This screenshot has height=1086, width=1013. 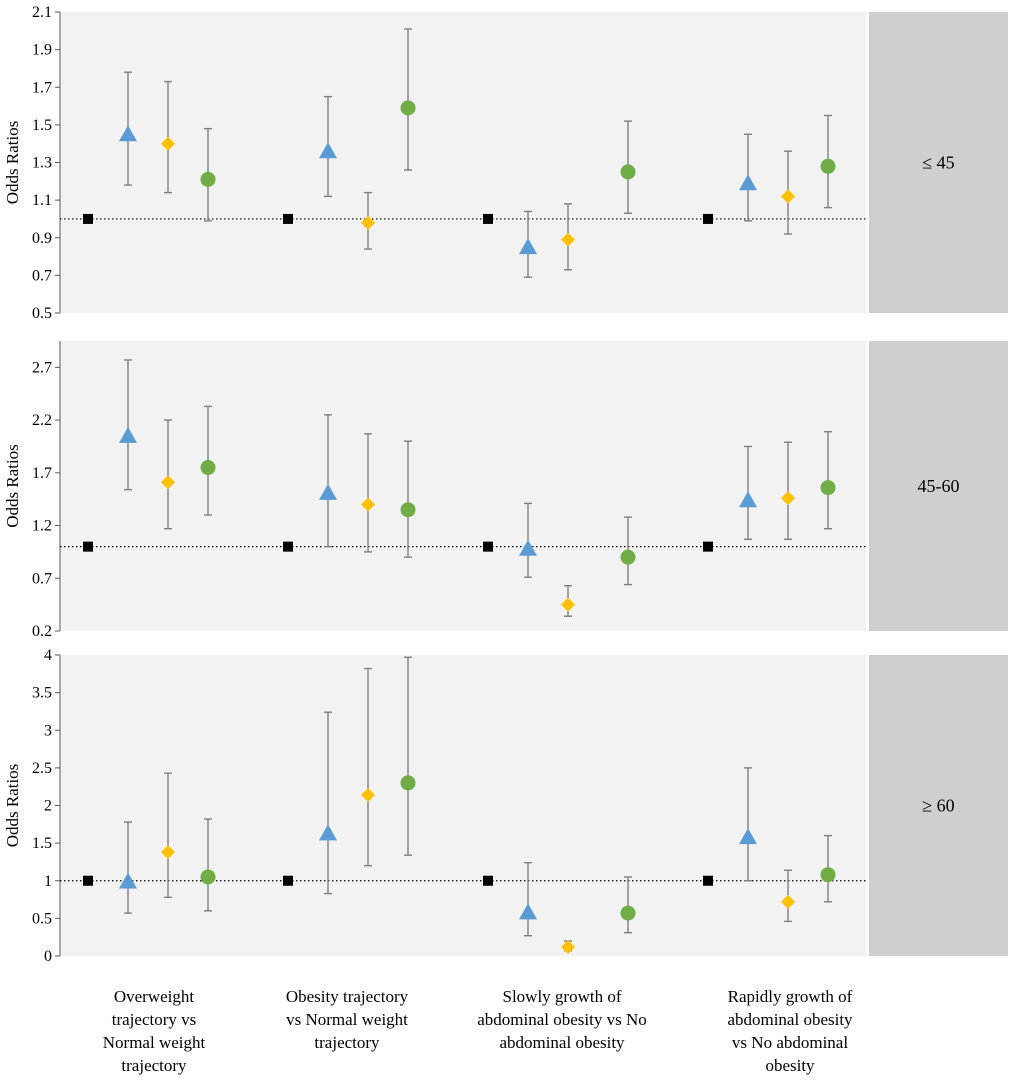 I want to click on y-tick-label: 1.3, so click(x=42, y=163).